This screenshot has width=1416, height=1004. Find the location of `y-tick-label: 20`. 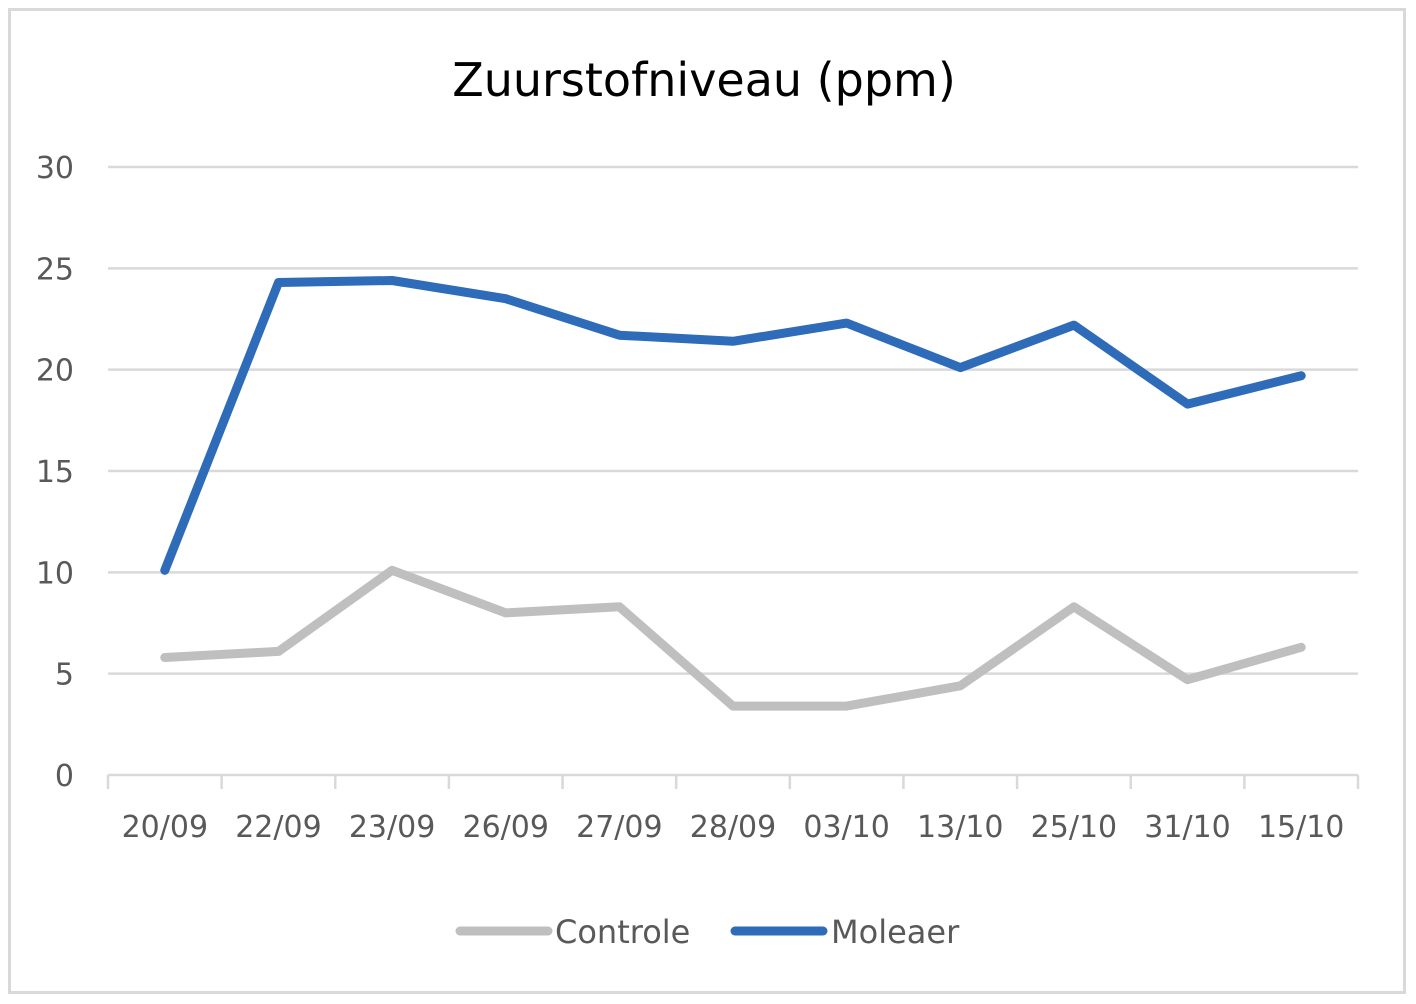

y-tick-label: 20 is located at coordinates (55, 371).